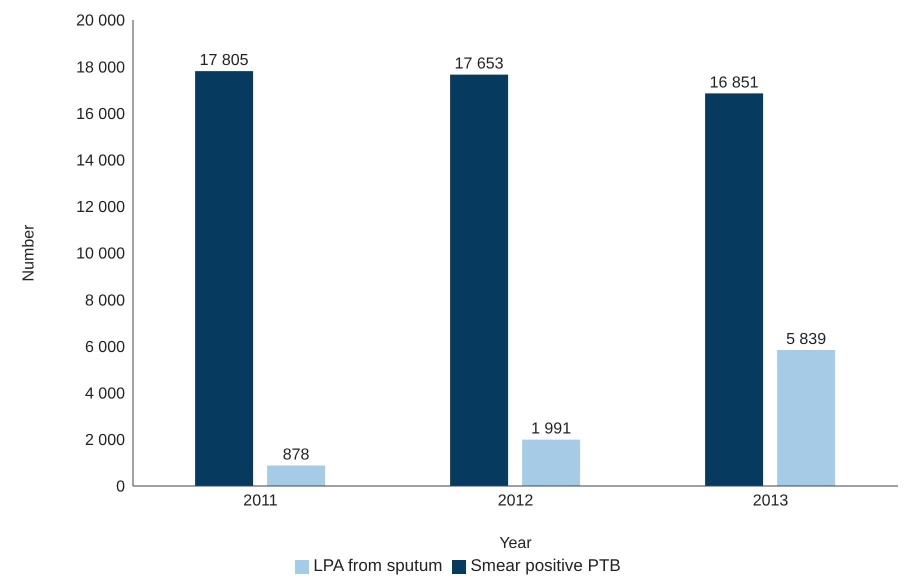 This screenshot has height=586, width=916. I want to click on y-tick-label: 18 000, so click(101, 67).